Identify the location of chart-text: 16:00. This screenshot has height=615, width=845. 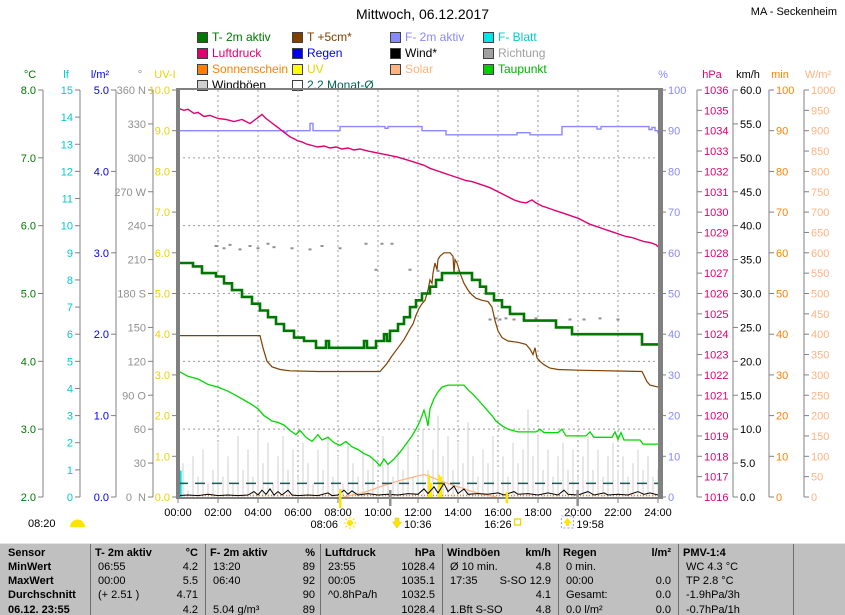
(498, 513).